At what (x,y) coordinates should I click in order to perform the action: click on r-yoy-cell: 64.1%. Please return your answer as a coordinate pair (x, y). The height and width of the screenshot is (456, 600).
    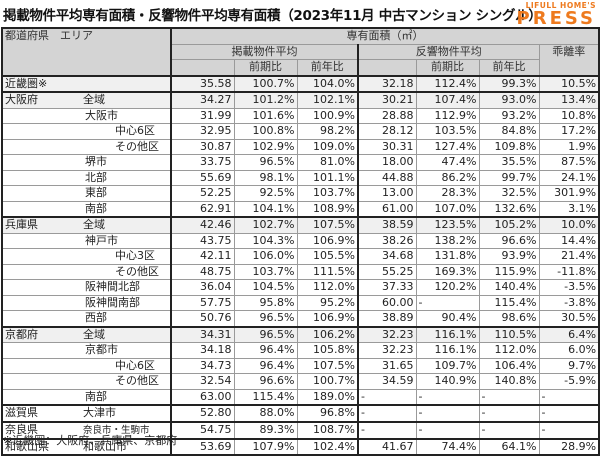
    Looking at the image, I should click on (509, 446).